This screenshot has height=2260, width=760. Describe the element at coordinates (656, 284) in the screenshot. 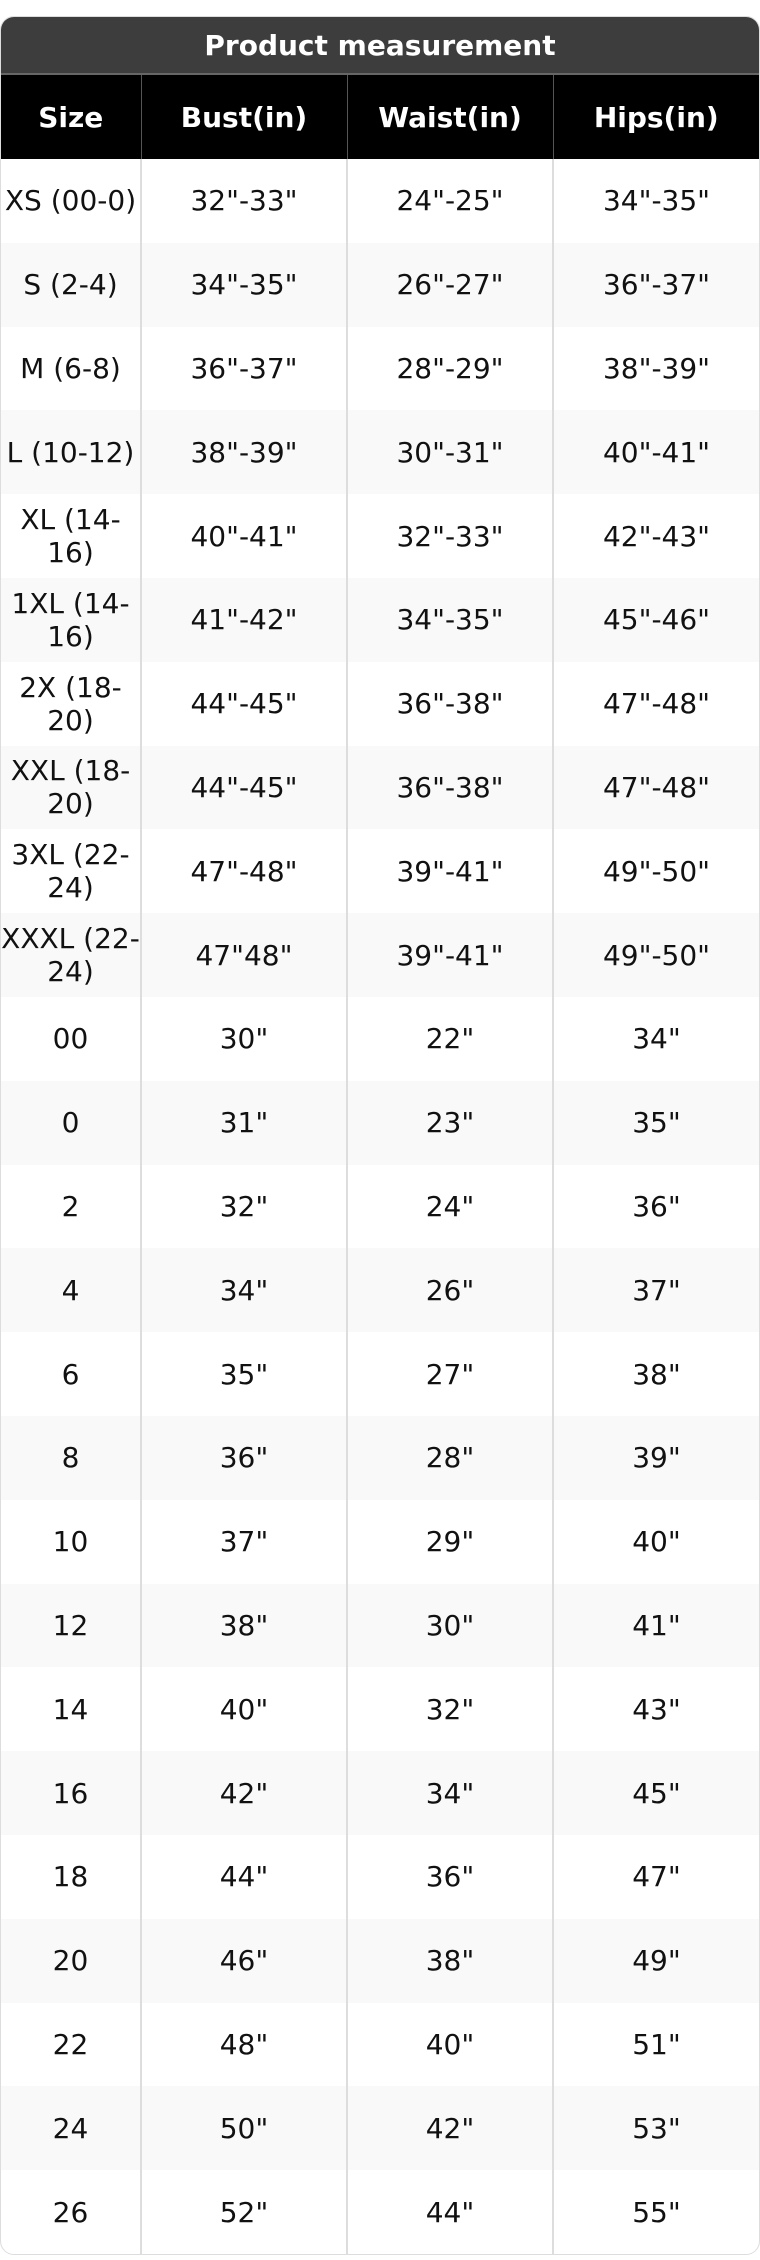

I see `cell-hips: 36"-37"` at that location.